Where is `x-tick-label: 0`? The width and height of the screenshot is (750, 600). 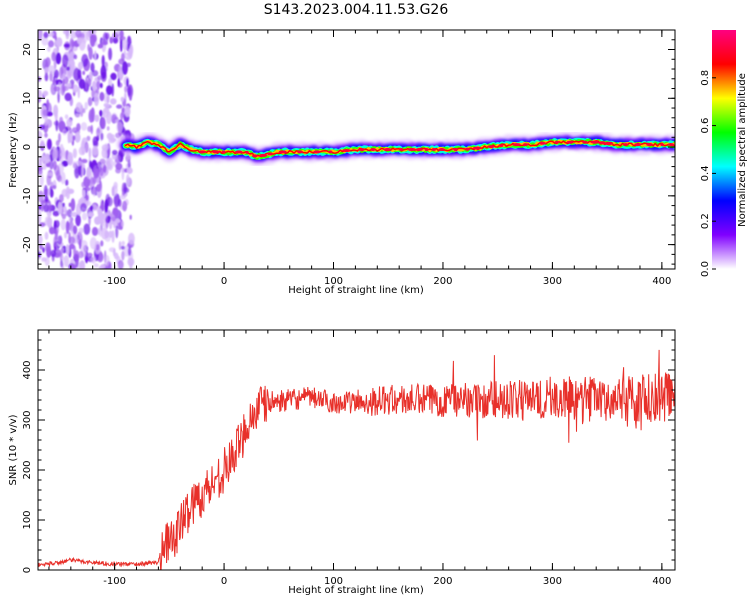 x-tick-label: 0 is located at coordinates (224, 581).